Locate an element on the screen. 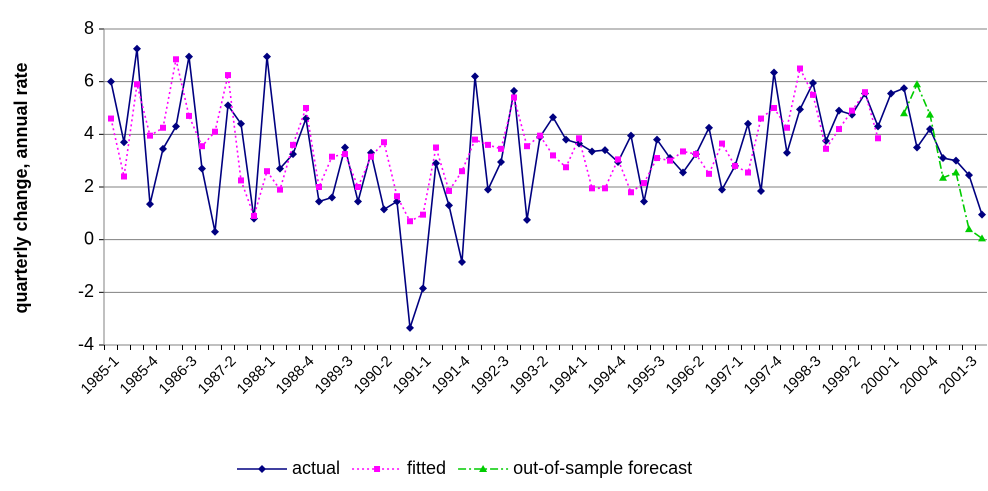 The width and height of the screenshot is (988, 491). x-tick-label: 1995-3 is located at coordinates (646, 375).